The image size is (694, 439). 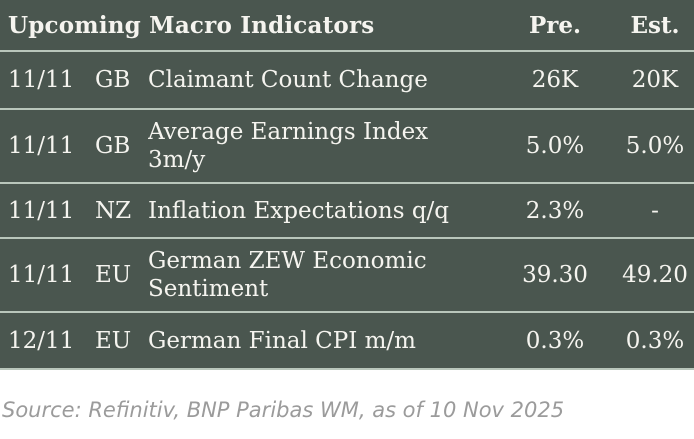 I want to click on cell-pre-value: 5.0%, so click(x=555, y=146).